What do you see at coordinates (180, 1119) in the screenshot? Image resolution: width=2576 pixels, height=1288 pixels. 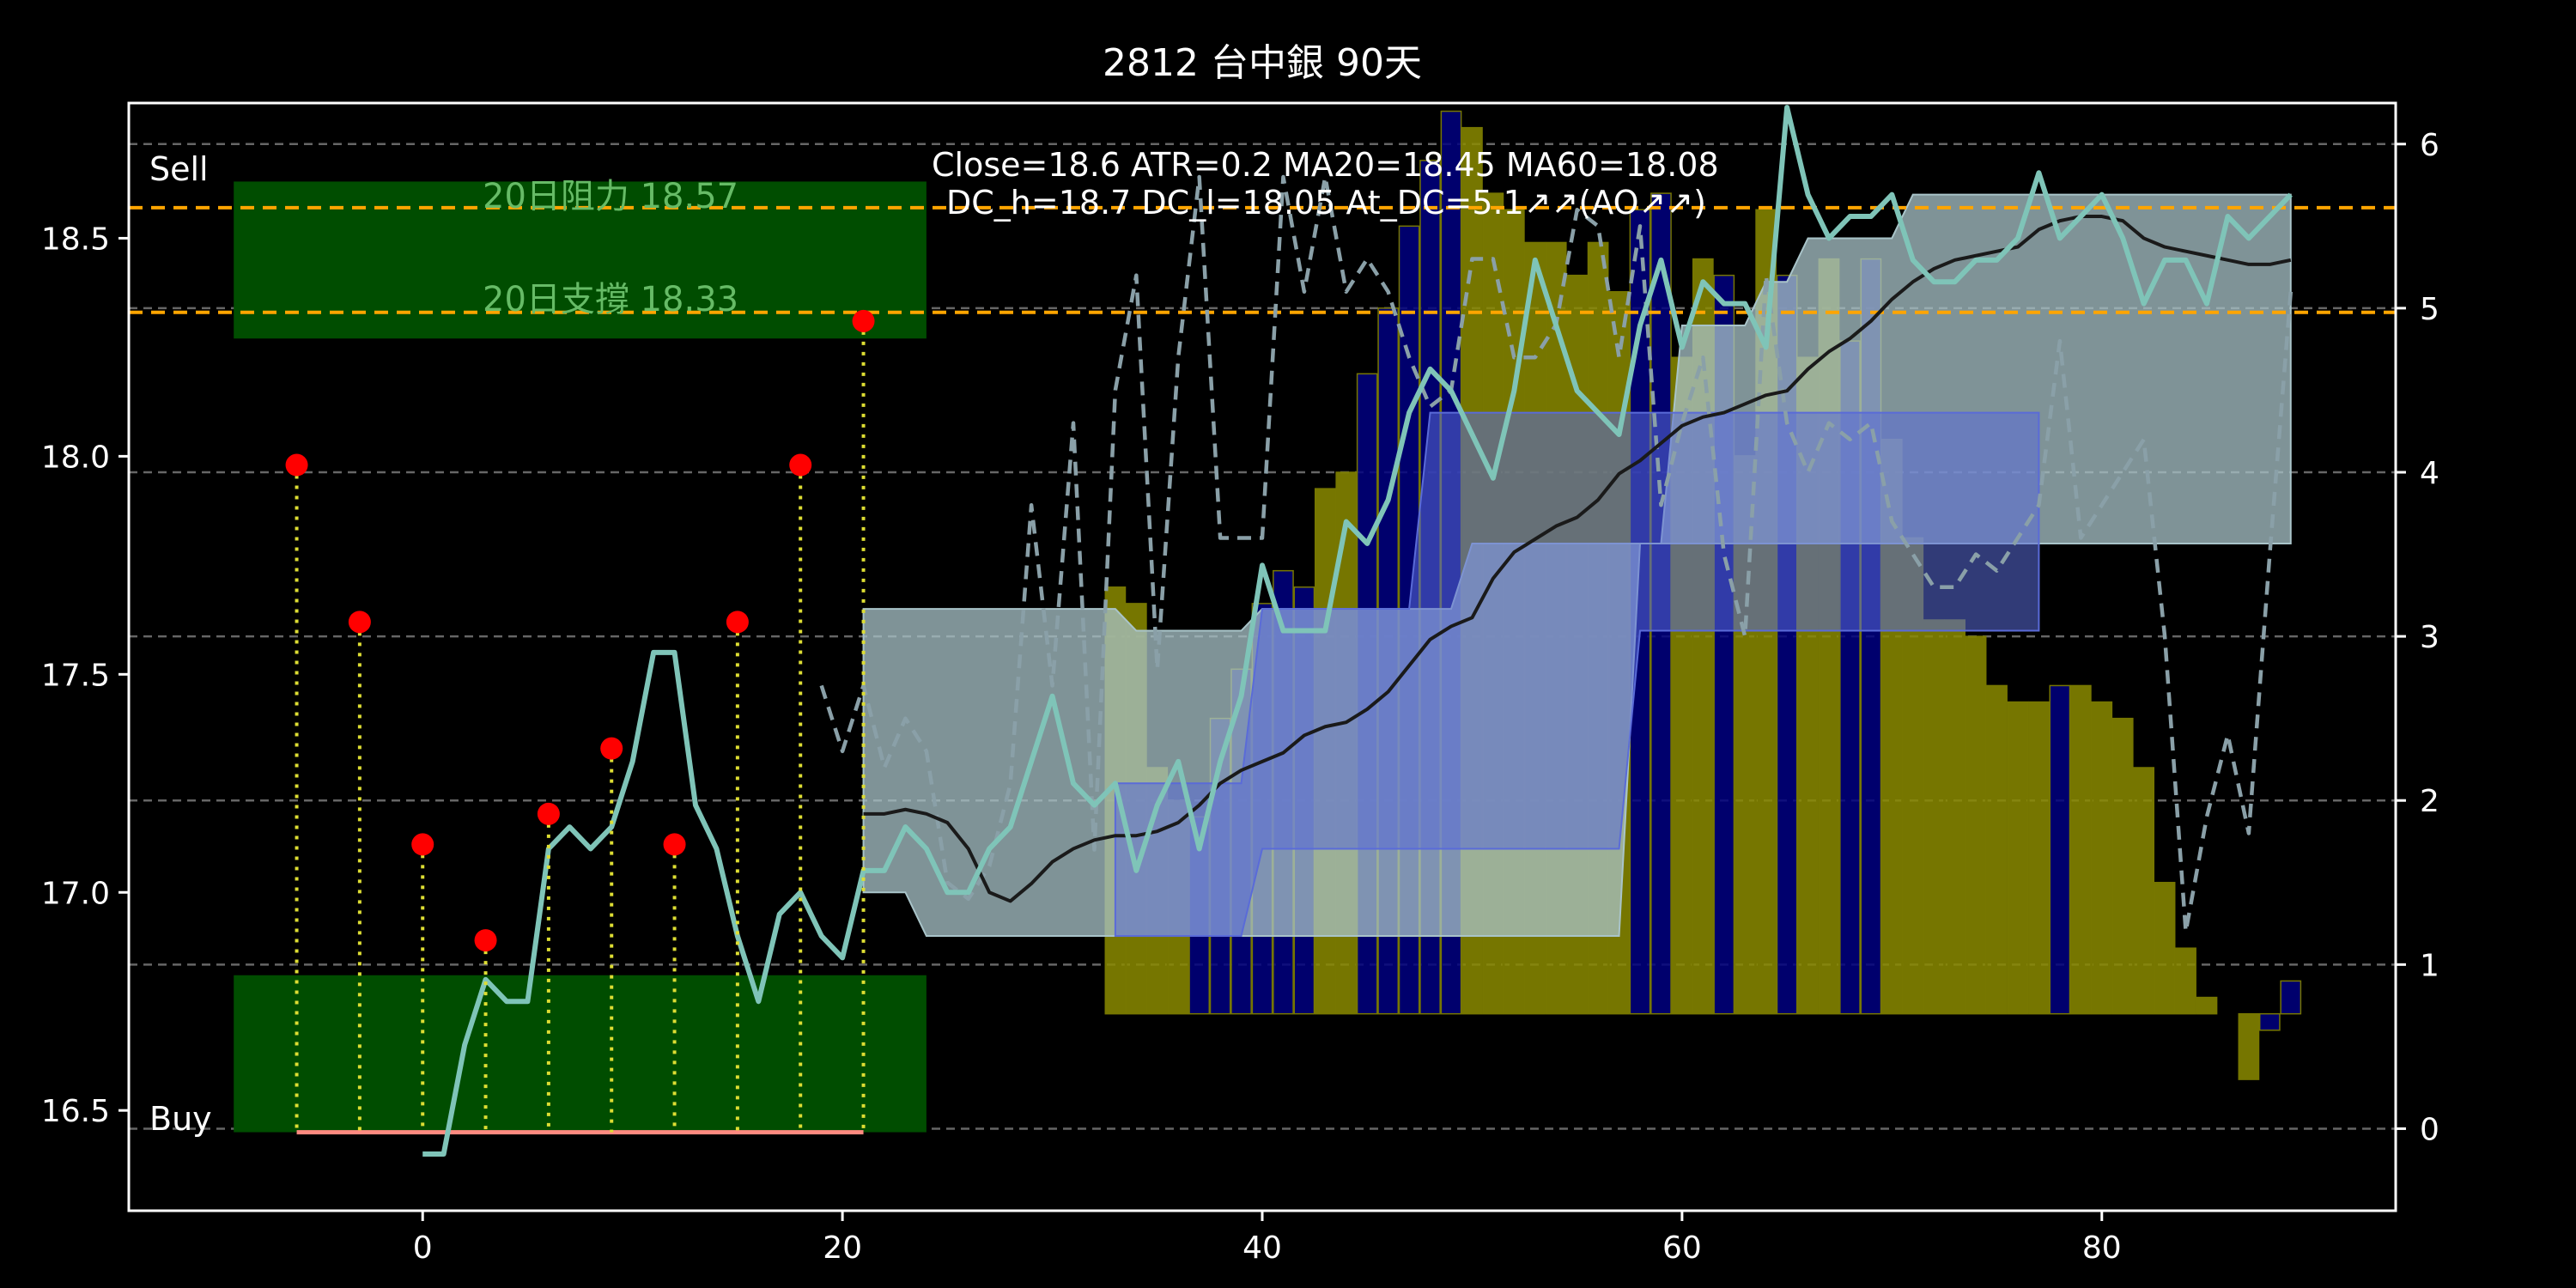 I see `buy-label: Buy` at bounding box center [180, 1119].